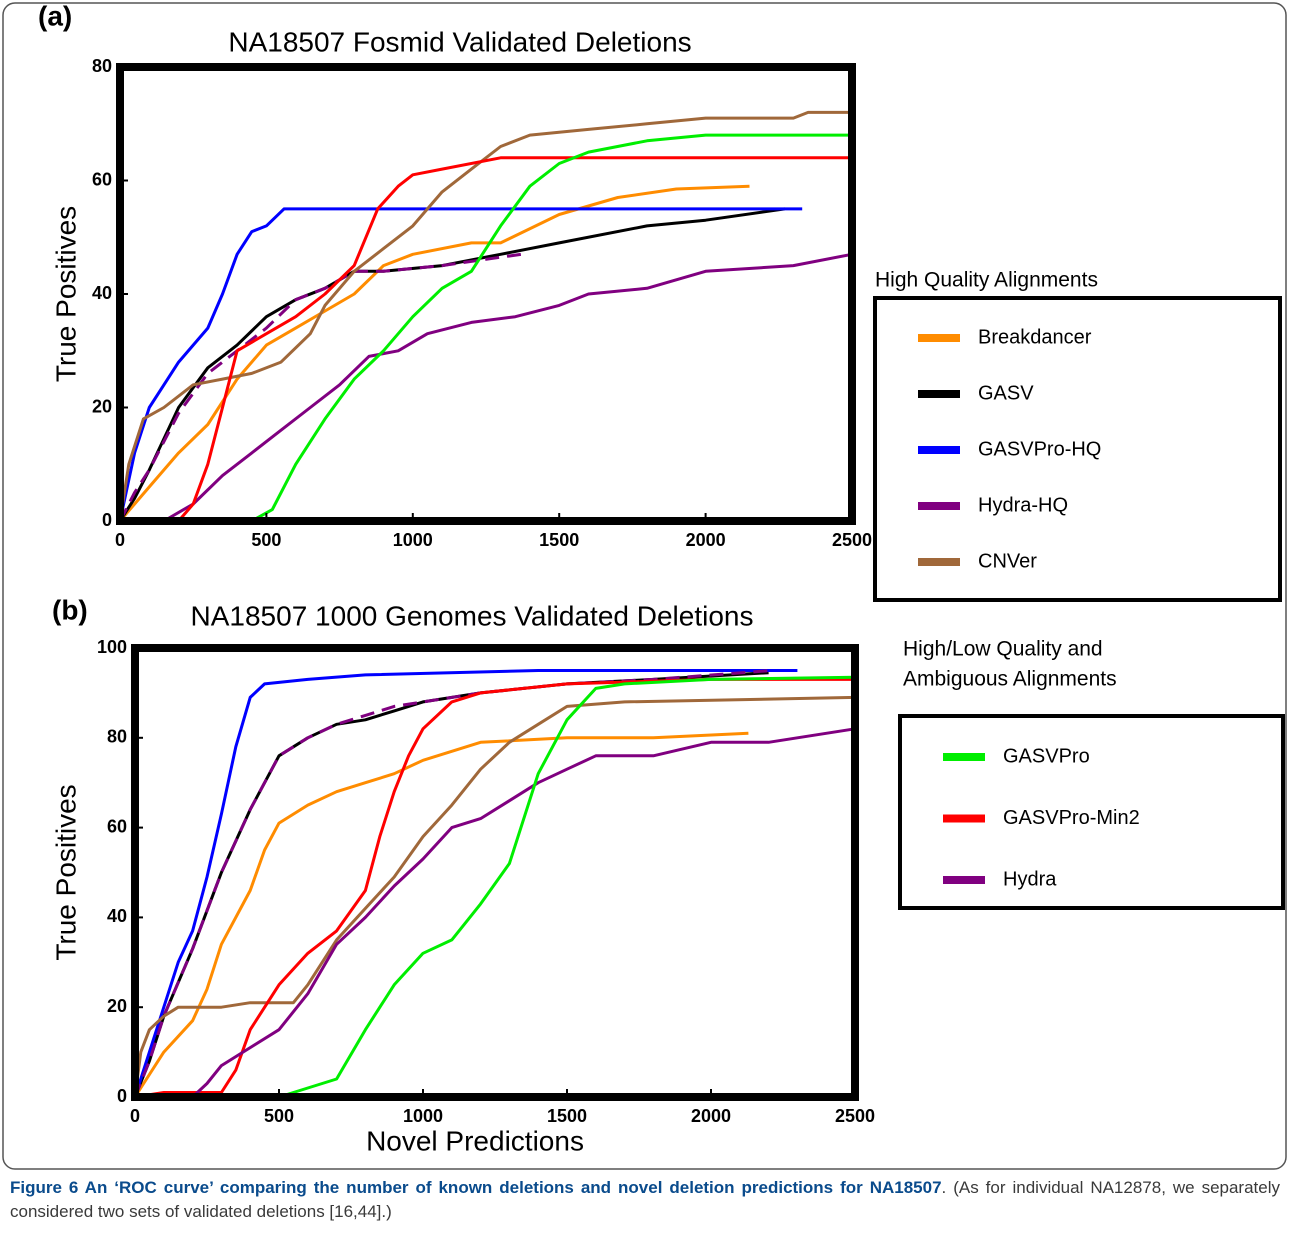 The height and width of the screenshot is (1251, 1290). What do you see at coordinates (1035, 337) in the screenshot?
I see `legend-label: Breakdancer` at bounding box center [1035, 337].